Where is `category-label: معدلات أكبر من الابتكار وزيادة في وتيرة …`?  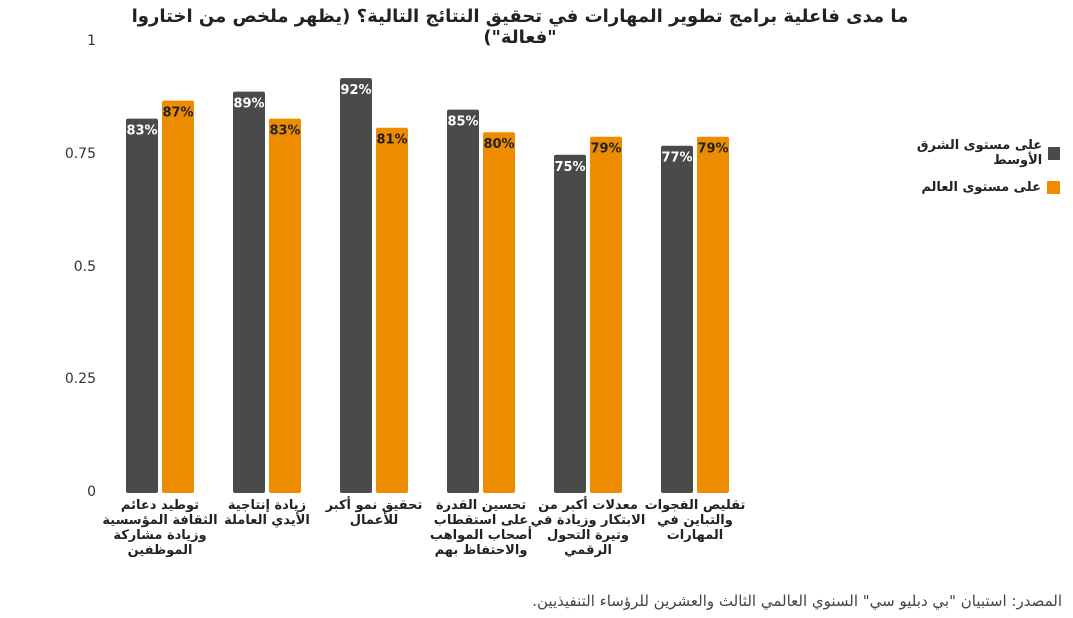 category-label: معدلات أكبر من الابتكار وزيادة في وتيرة … is located at coordinates (588, 528).